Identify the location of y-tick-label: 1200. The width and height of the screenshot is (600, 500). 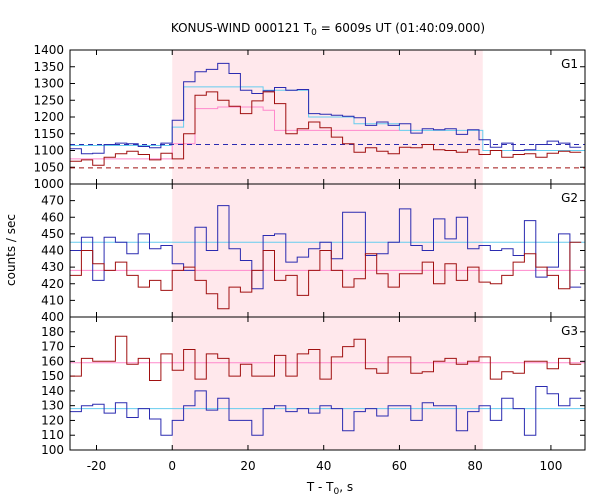
(48, 117).